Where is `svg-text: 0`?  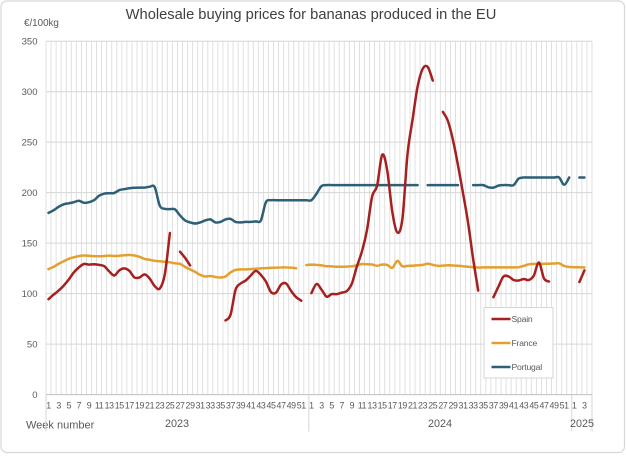
svg-text: 0 is located at coordinates (34, 395).